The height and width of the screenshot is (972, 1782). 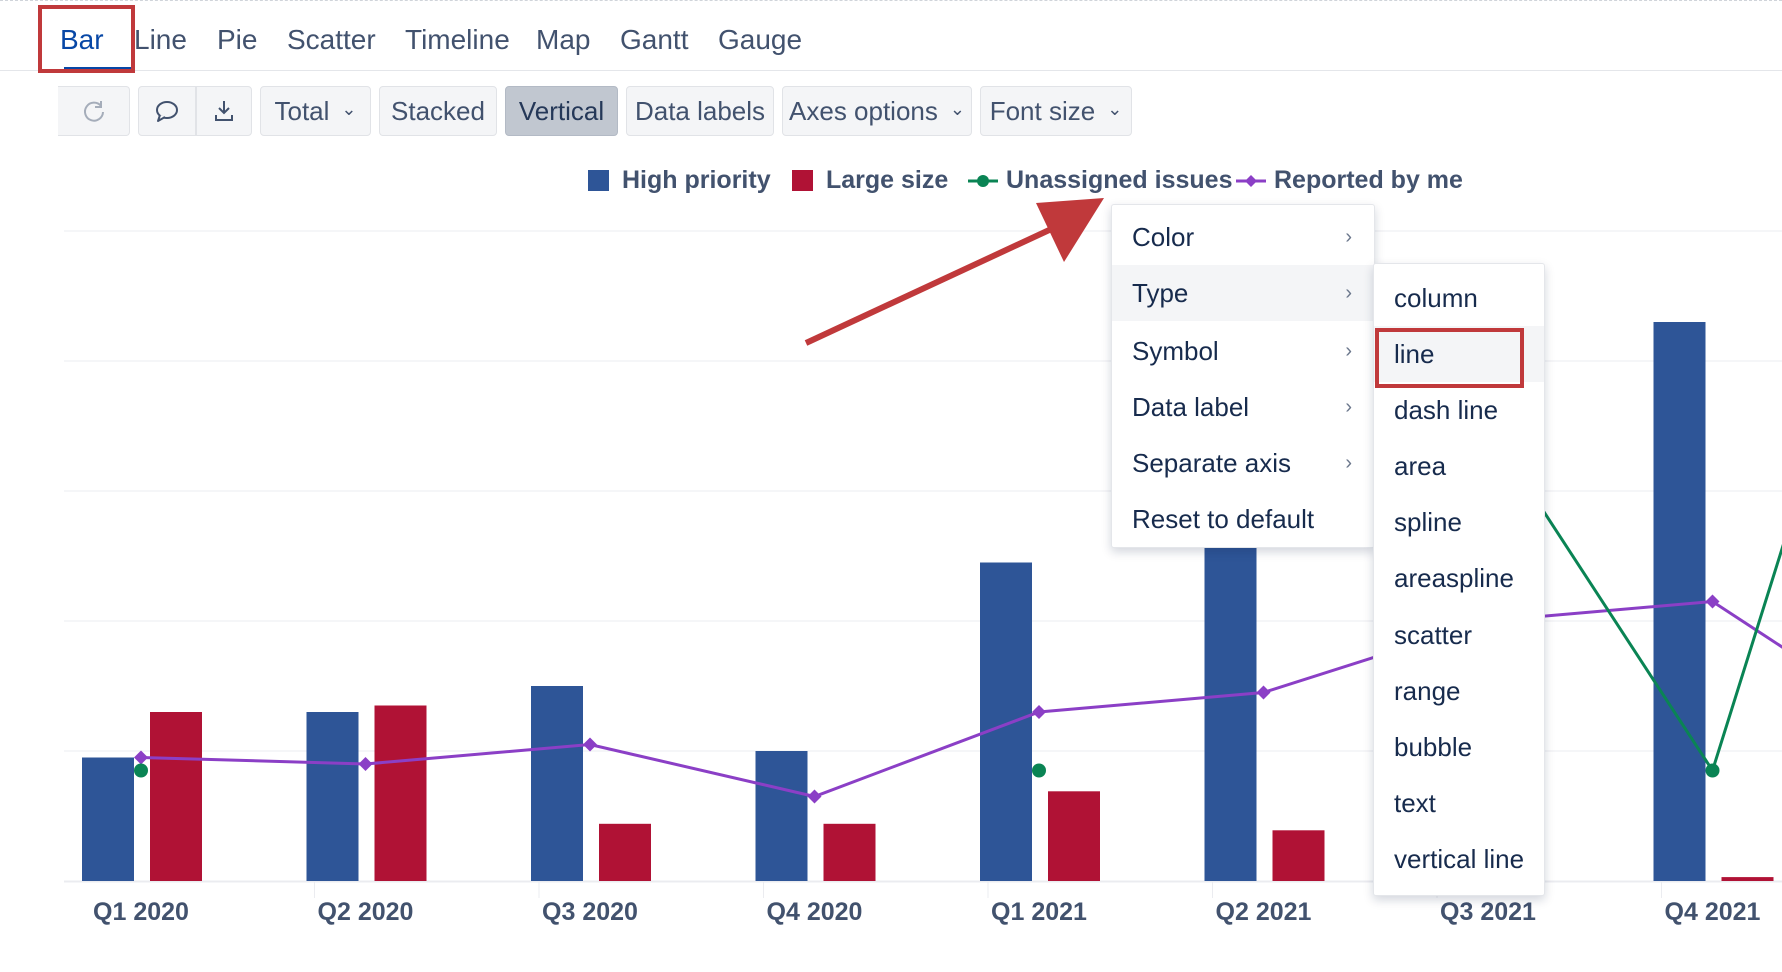 I want to click on menu-item-data-label: Data label ›, so click(x=1243, y=407).